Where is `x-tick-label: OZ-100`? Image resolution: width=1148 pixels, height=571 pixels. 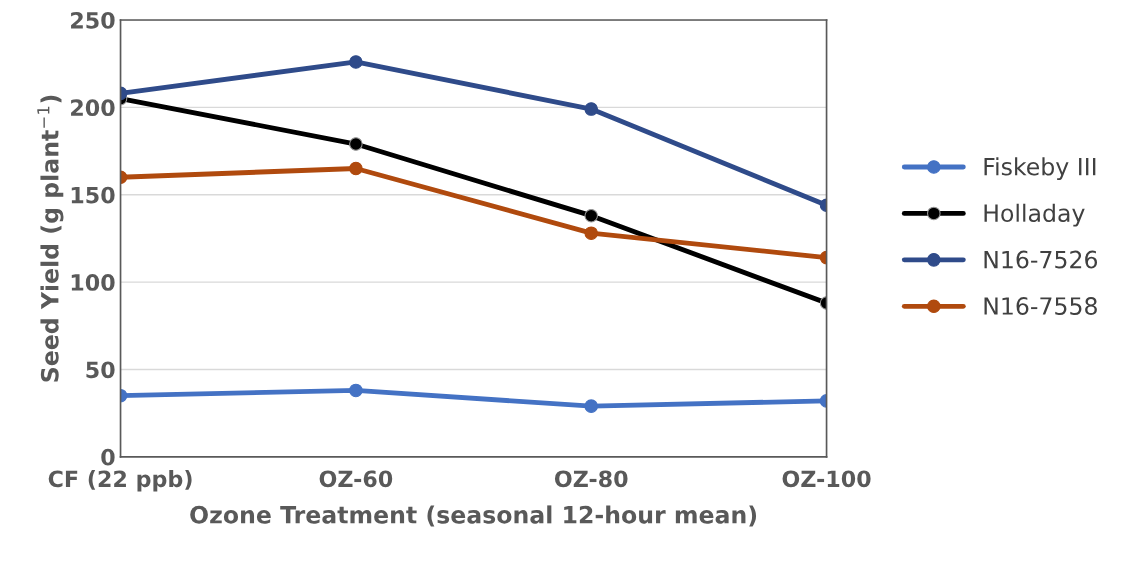 x-tick-label: OZ-100 is located at coordinates (826, 479).